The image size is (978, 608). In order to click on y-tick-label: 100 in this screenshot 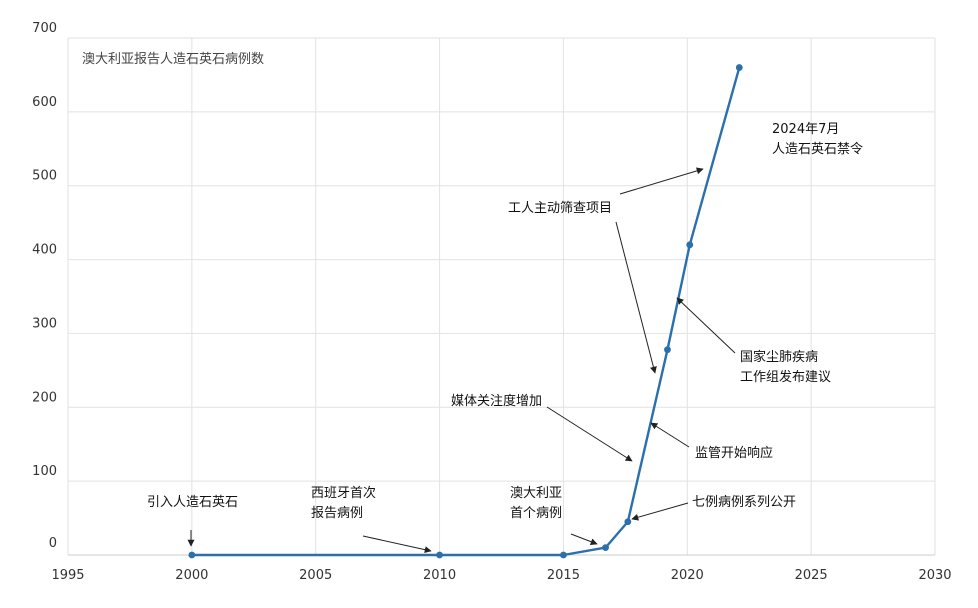, I will do `click(44, 471)`.